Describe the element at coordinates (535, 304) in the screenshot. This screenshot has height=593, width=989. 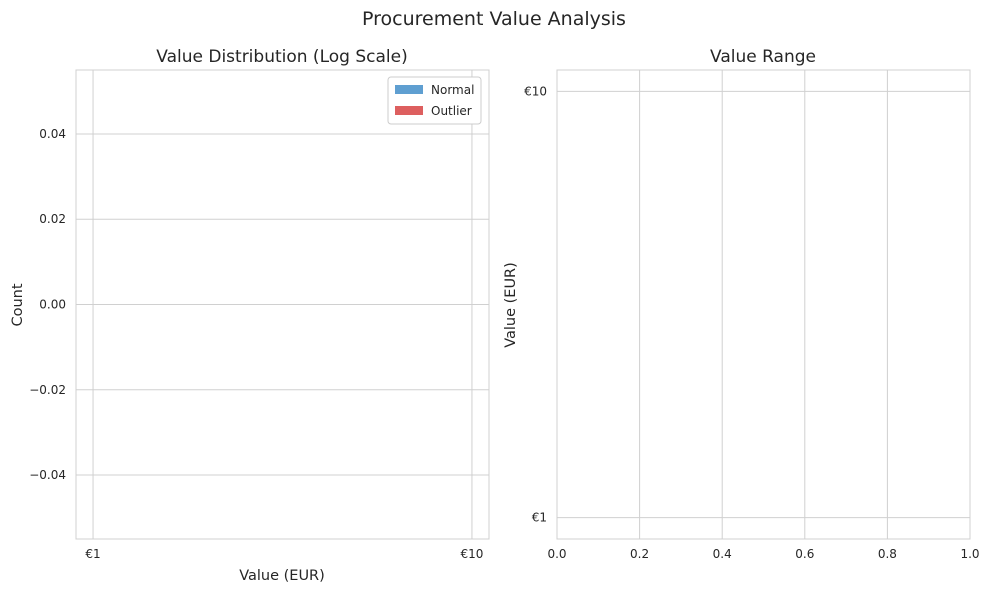
I see `range-y-ticks: €10 €1` at that location.